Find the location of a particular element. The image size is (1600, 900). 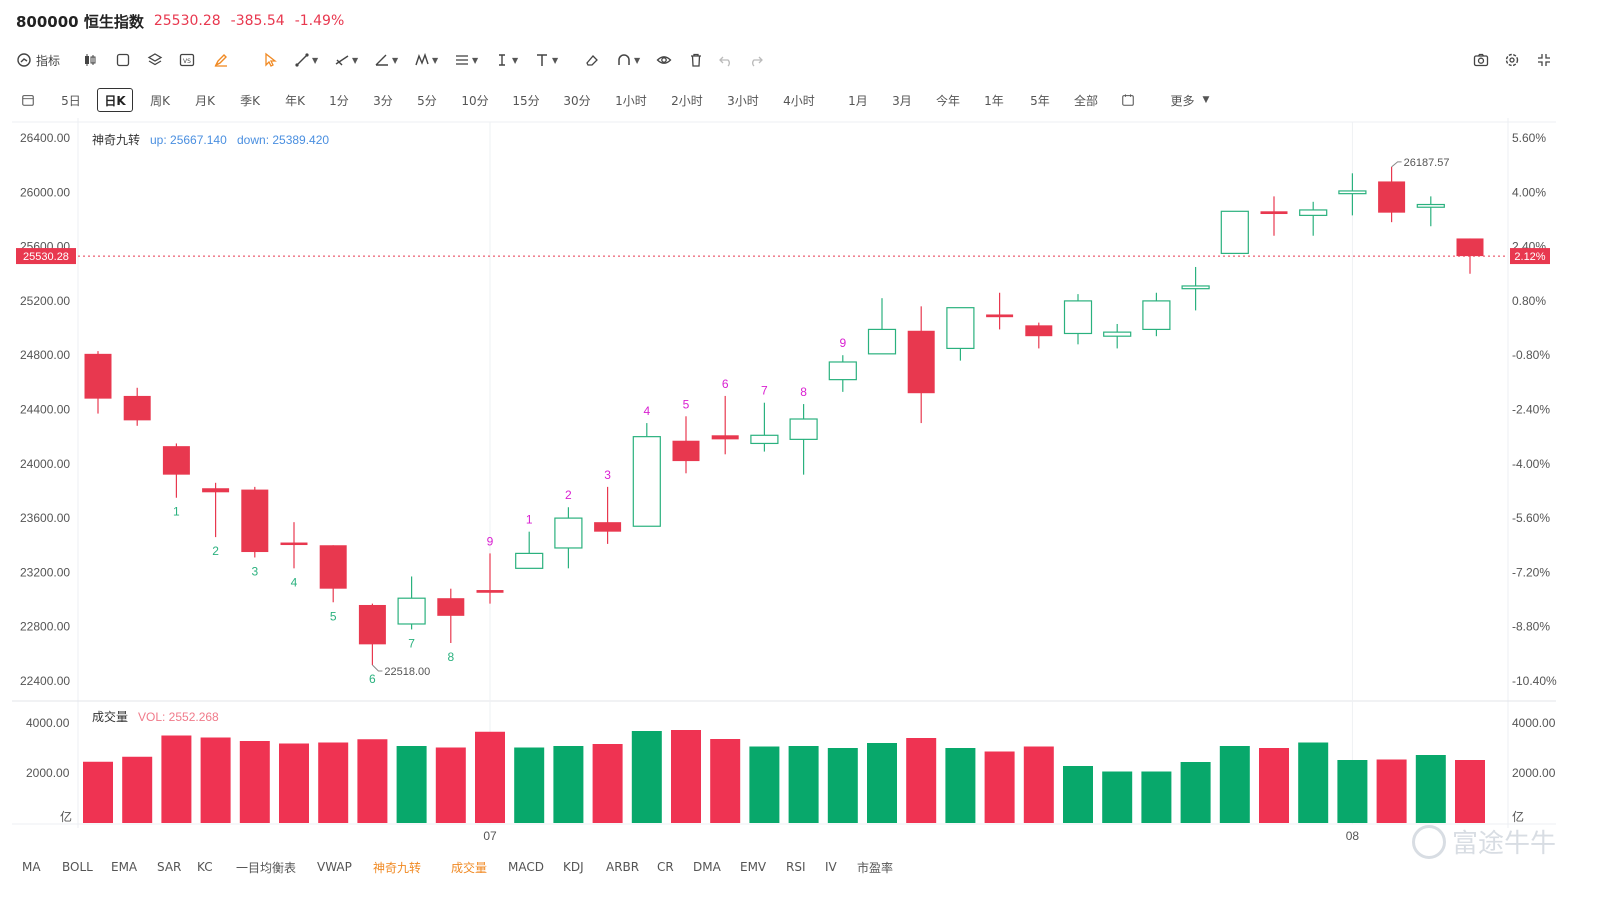

candle-style-button is located at coordinates (90, 60).